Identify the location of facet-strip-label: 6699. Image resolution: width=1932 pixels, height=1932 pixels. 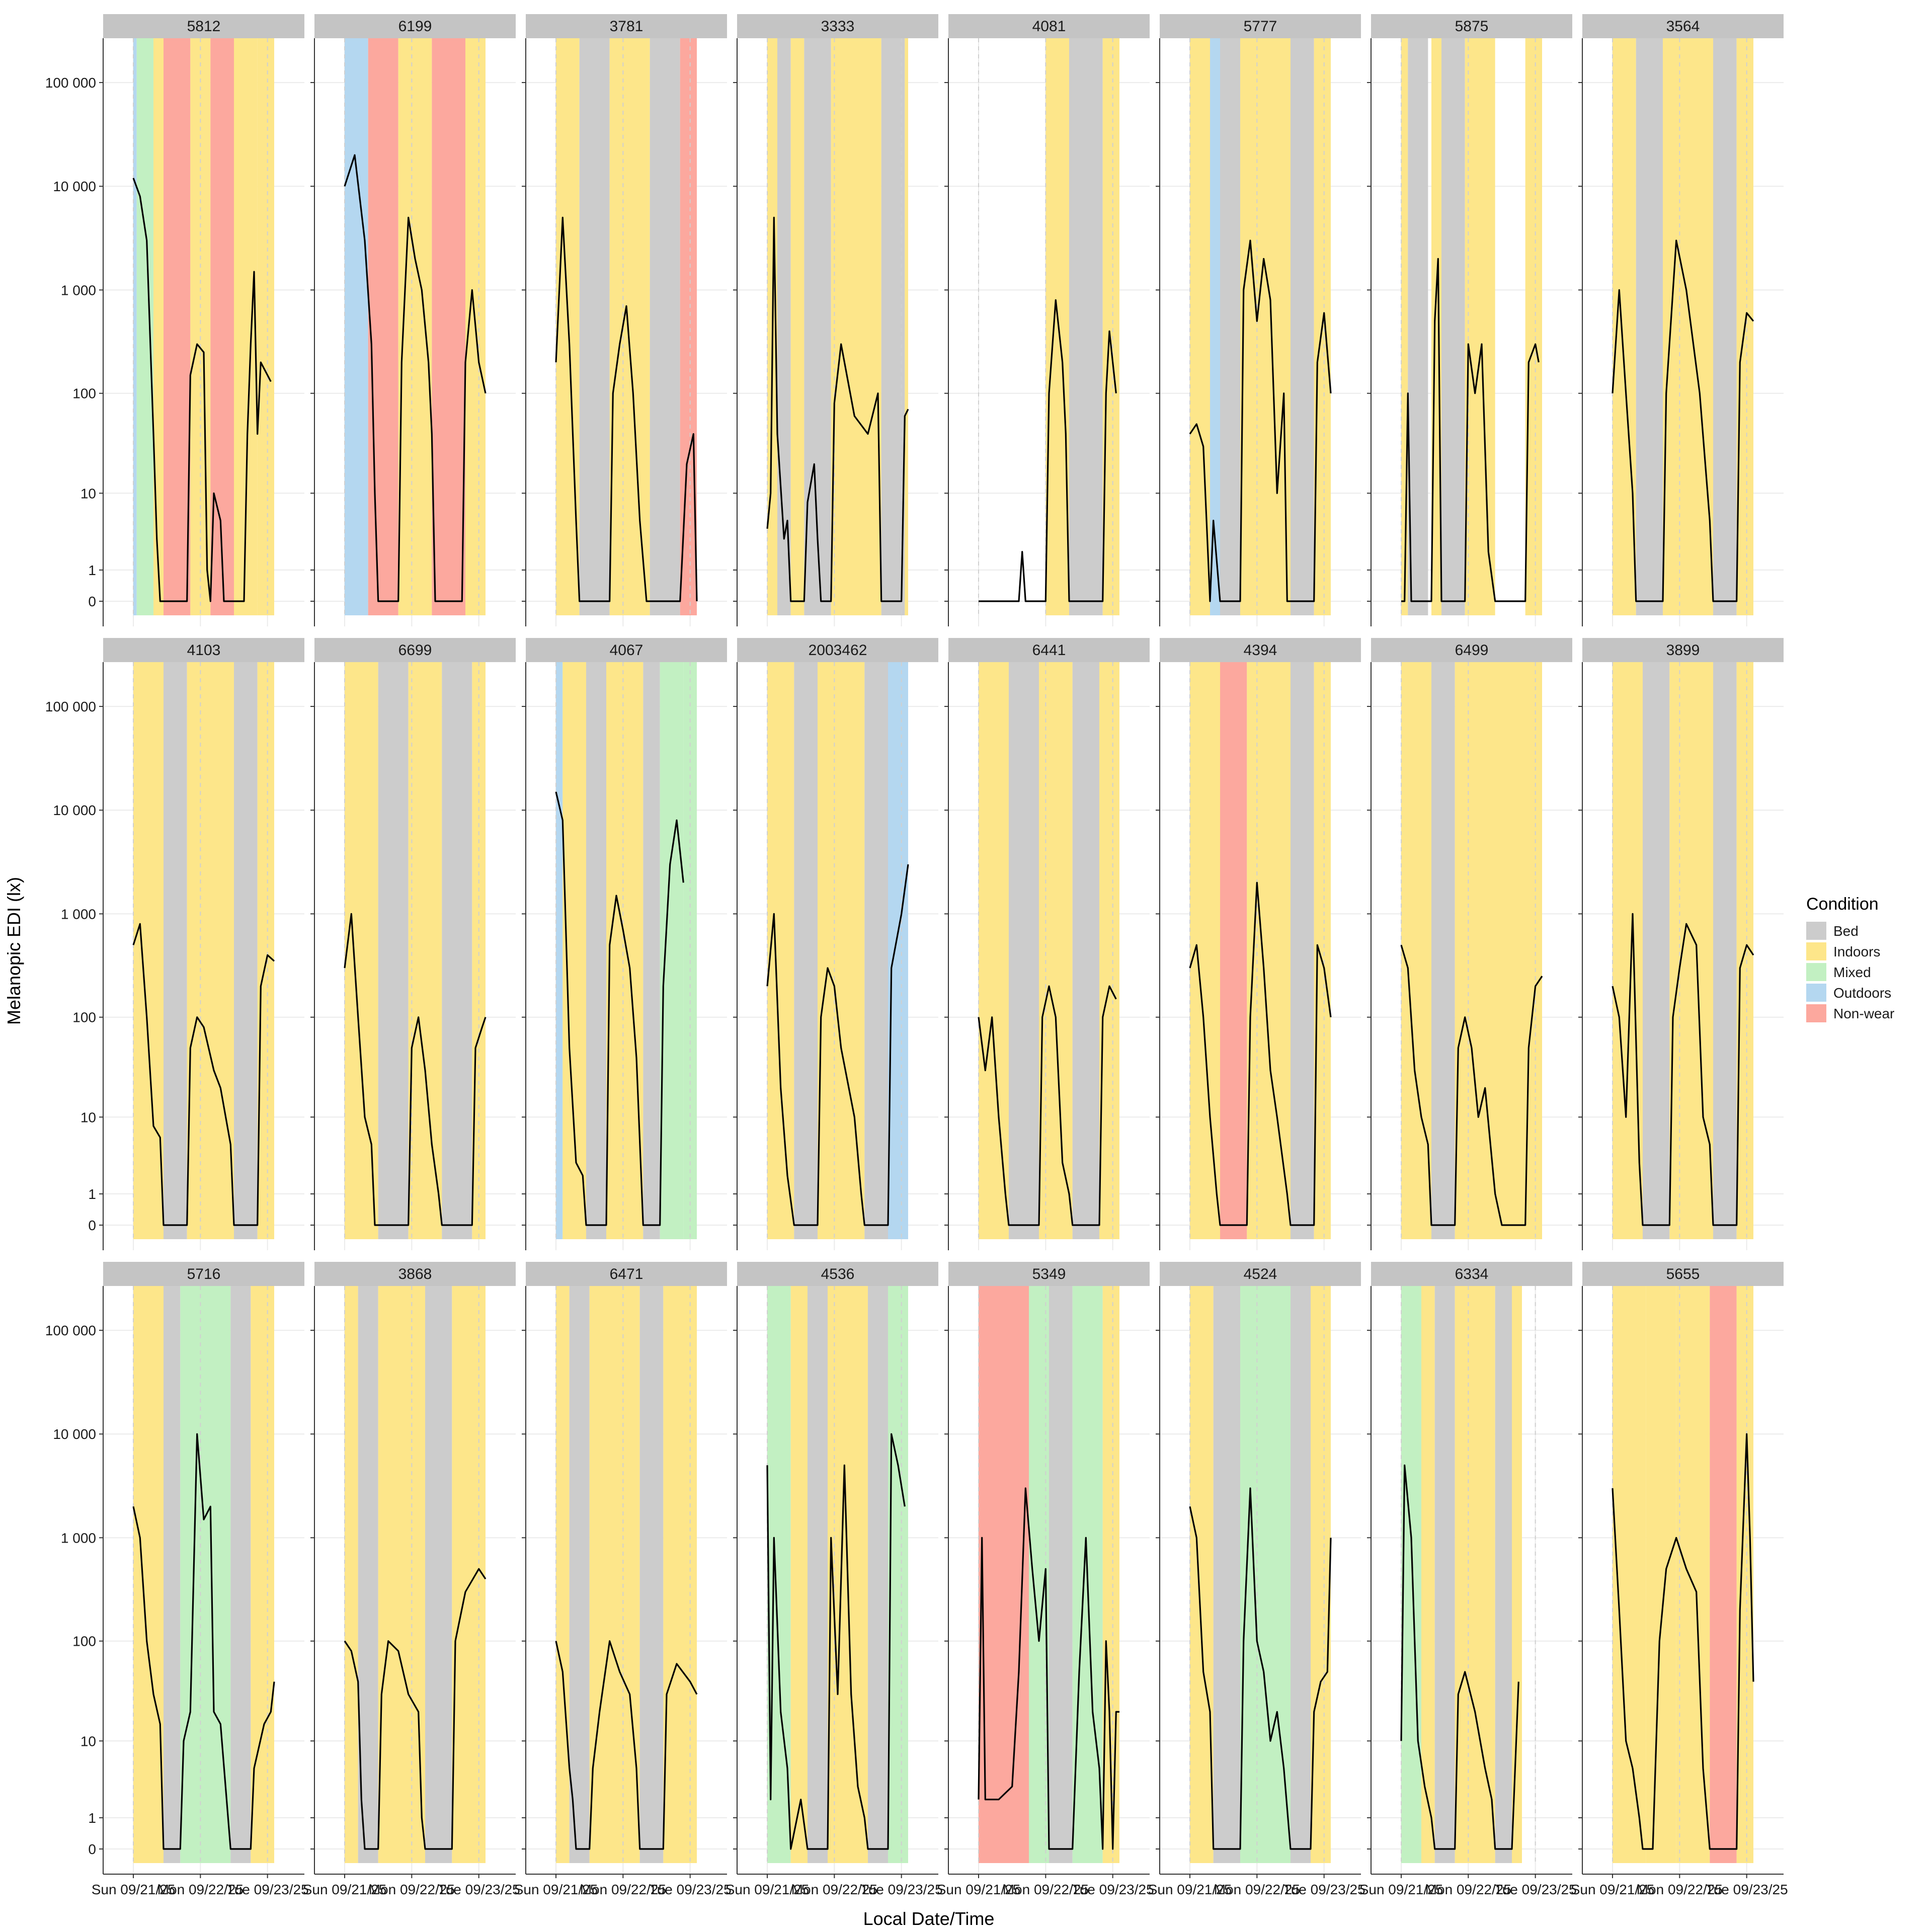
(415, 651).